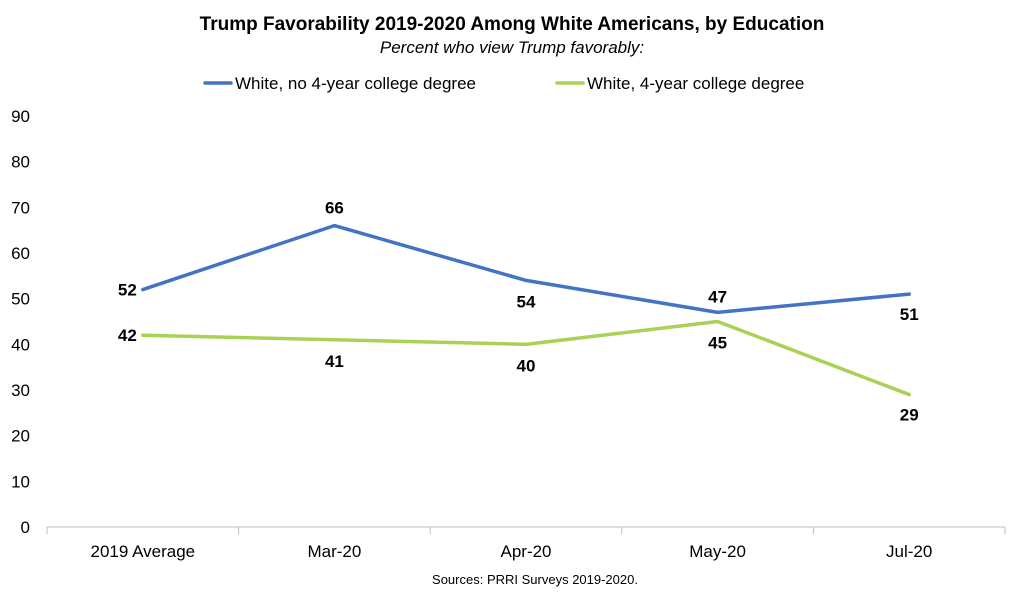 The width and height of the screenshot is (1024, 597). I want to click on y-tick-label: 90, so click(20, 116).